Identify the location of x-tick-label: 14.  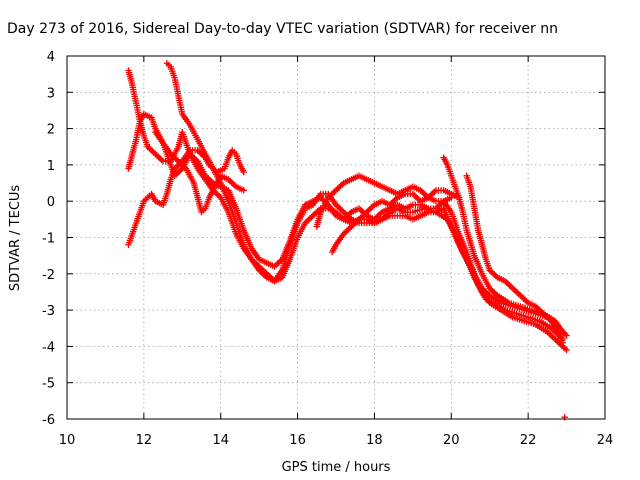
(220, 440).